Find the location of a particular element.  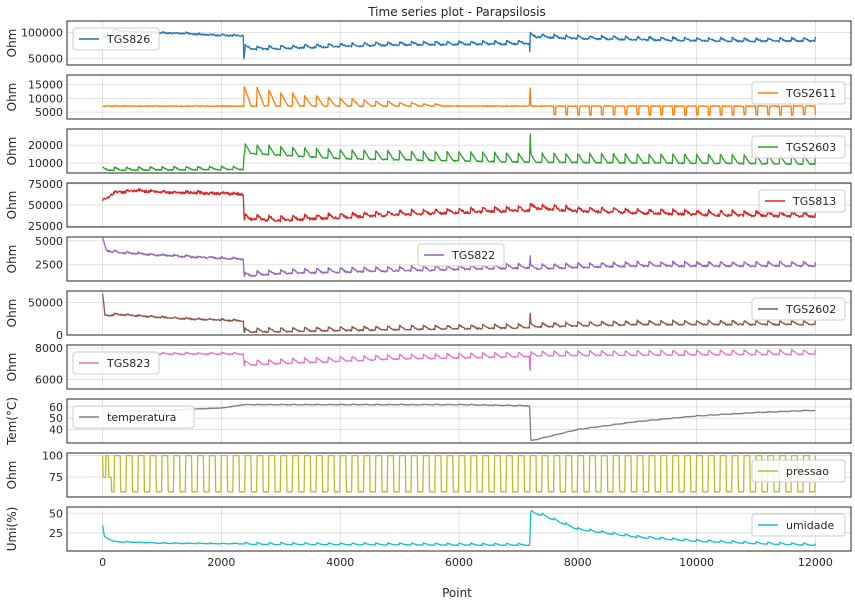

x-axis-label: Point is located at coordinates (457, 593).